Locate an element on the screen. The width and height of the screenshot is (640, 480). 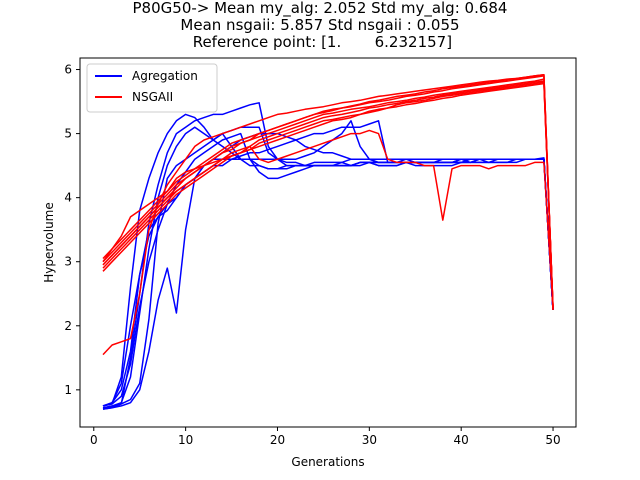
y-axis-label: Hypervolume is located at coordinates (49, 242).